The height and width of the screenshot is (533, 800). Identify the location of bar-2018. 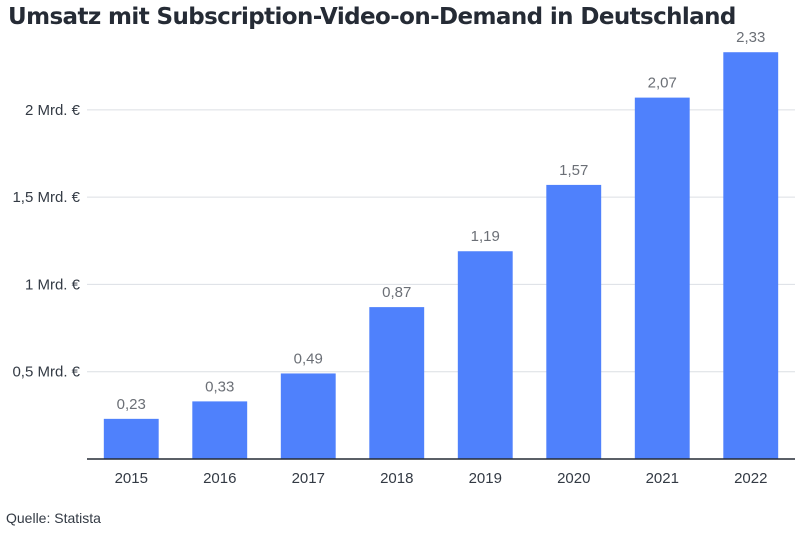
(397, 383).